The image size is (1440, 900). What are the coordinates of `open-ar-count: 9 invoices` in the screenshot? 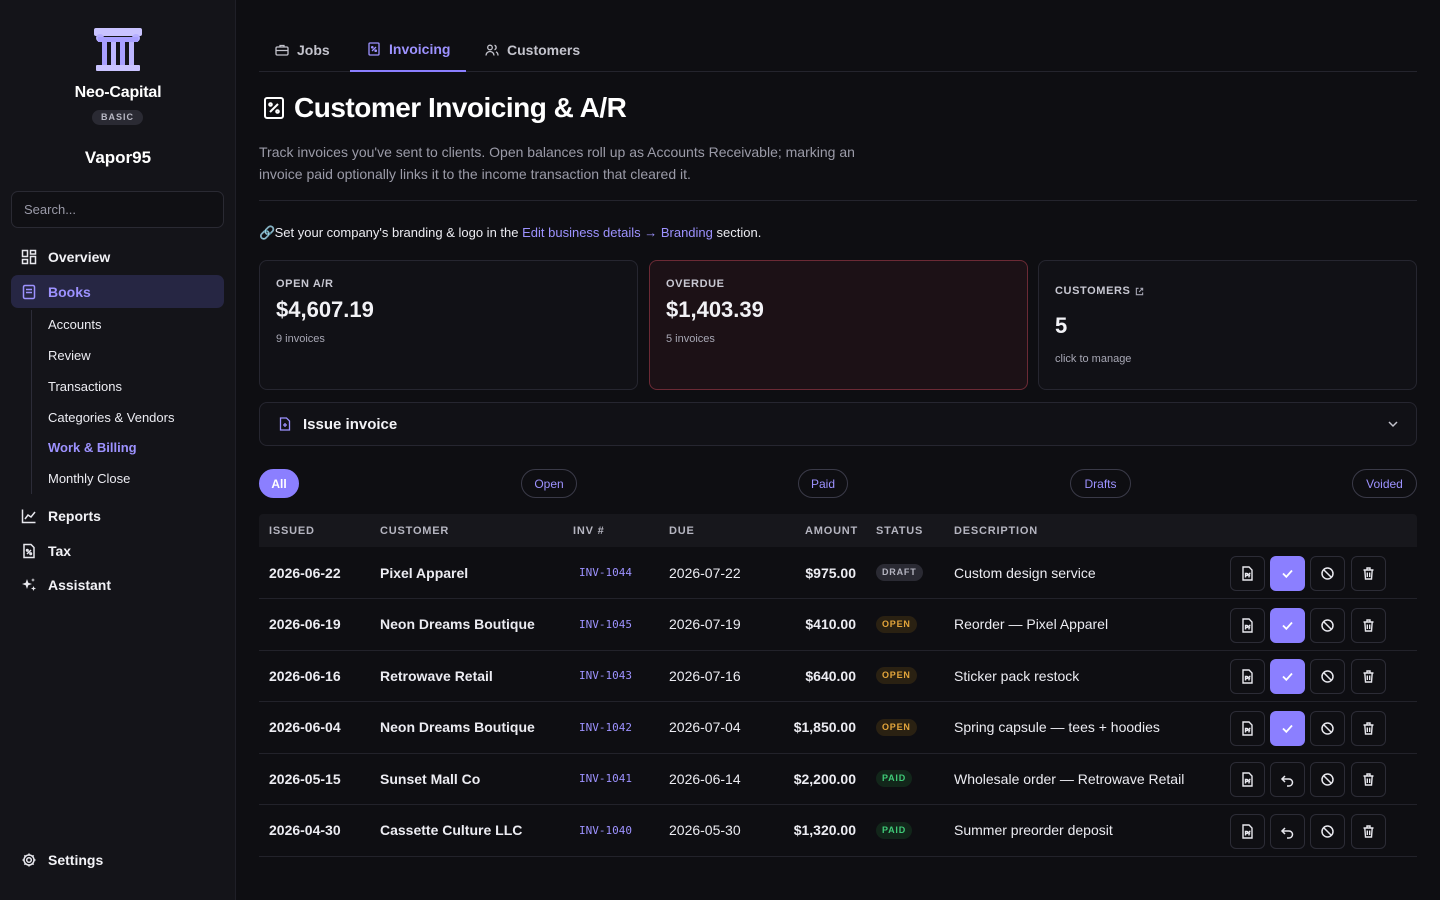 It's located at (300, 339).